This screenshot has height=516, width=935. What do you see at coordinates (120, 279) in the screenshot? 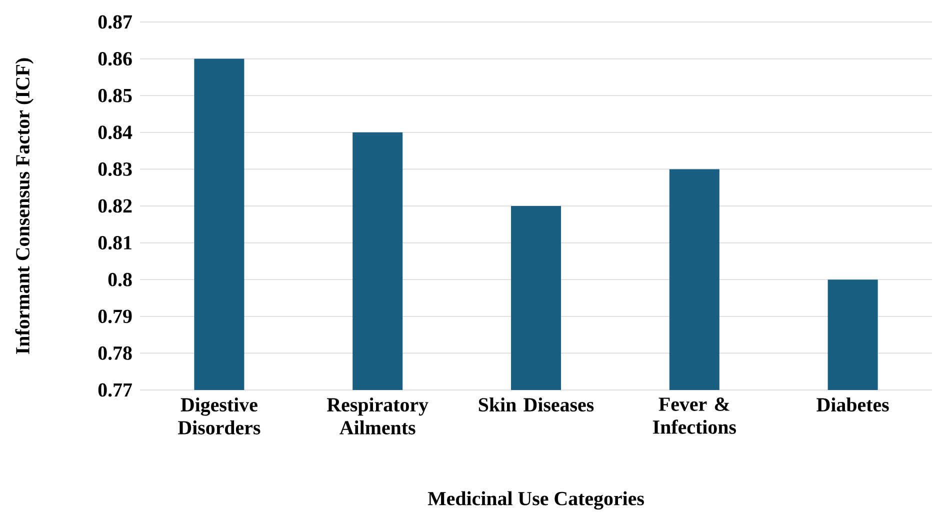
I see `y-tick-label: 0.8` at bounding box center [120, 279].